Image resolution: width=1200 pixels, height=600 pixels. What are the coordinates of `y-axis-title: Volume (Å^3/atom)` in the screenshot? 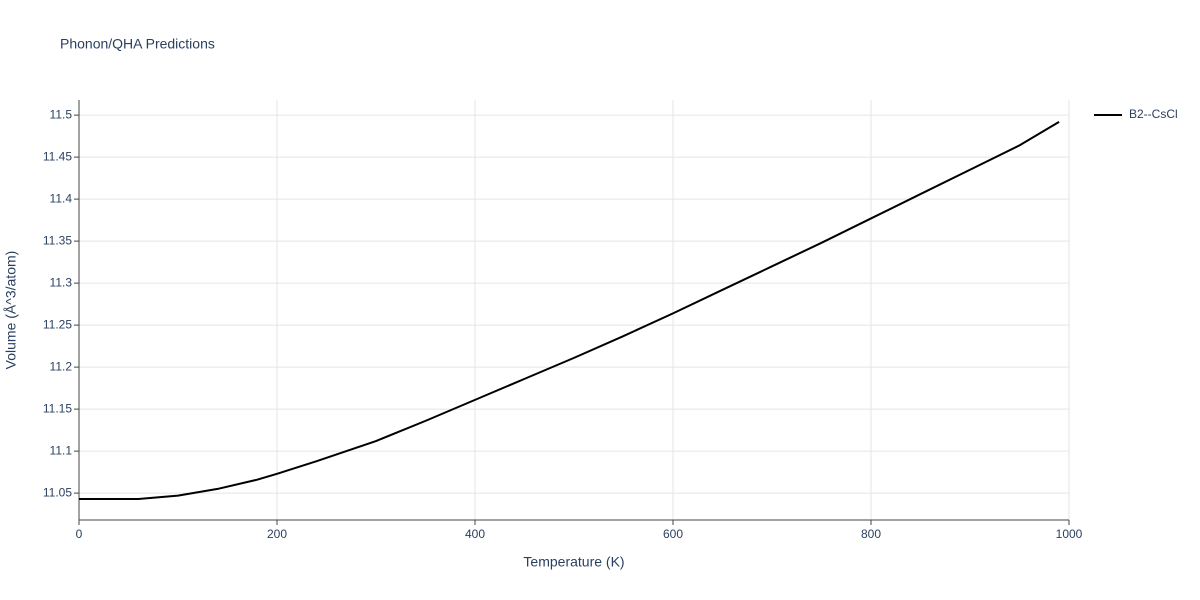 It's located at (11, 310).